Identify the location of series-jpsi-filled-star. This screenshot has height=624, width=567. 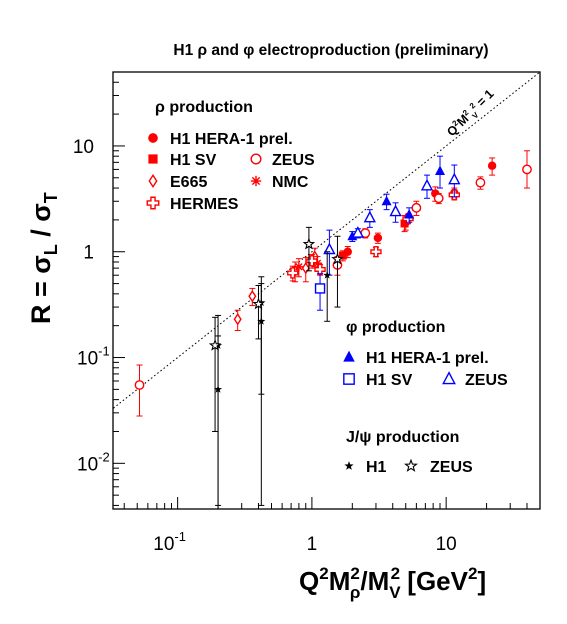
(273, 380).